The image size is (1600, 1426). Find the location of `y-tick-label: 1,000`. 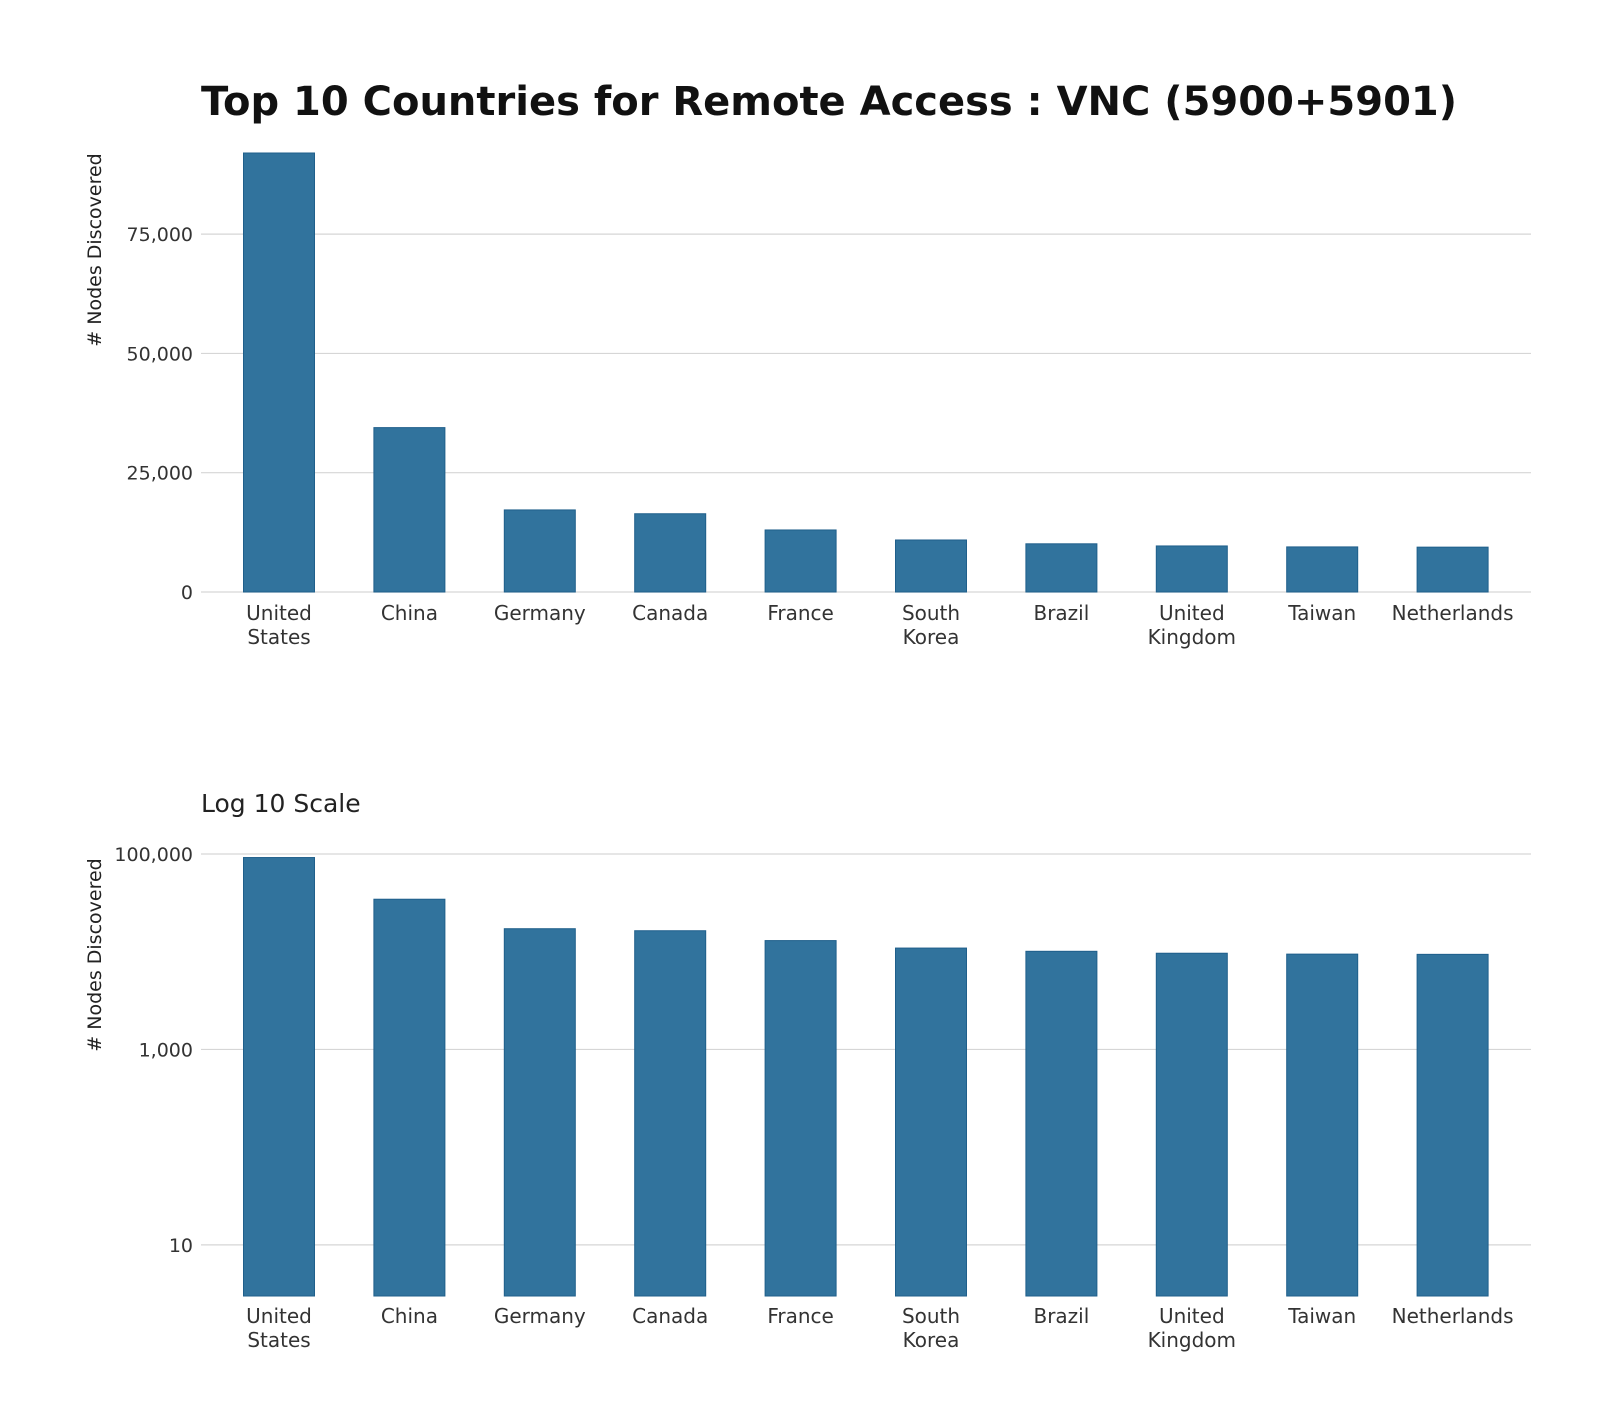

y-tick-label: 1,000 is located at coordinates (166, 1050).